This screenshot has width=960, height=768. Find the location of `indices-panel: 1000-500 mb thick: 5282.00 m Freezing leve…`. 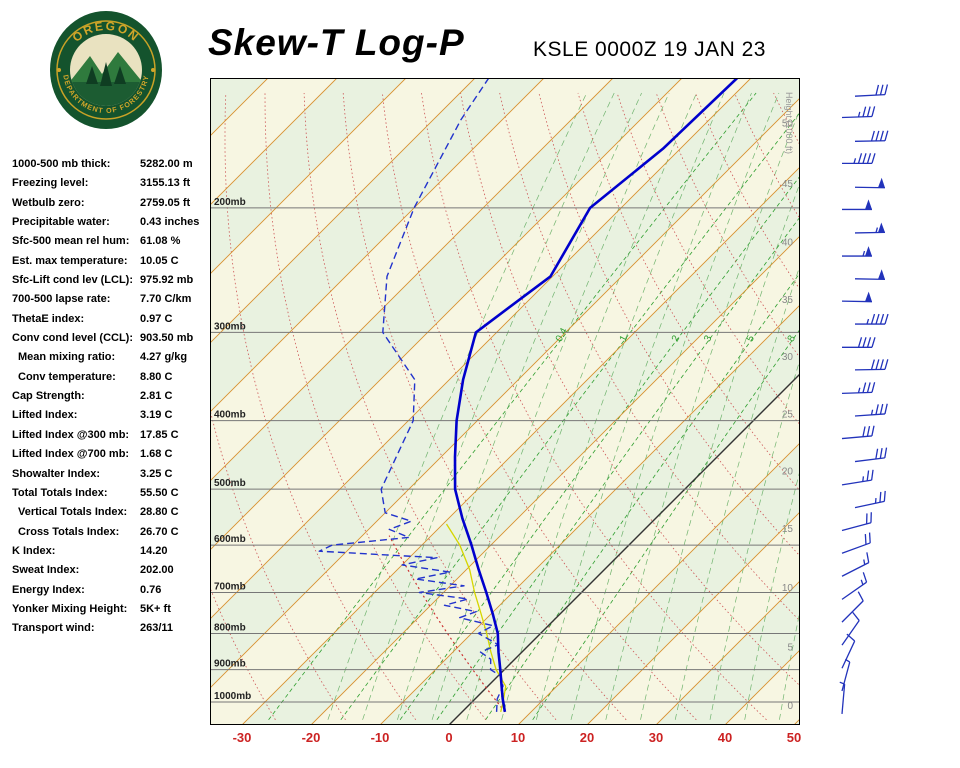

indices-panel: 1000-500 mb thick: 5282.00 m Freezing leve… is located at coordinates (112, 398).